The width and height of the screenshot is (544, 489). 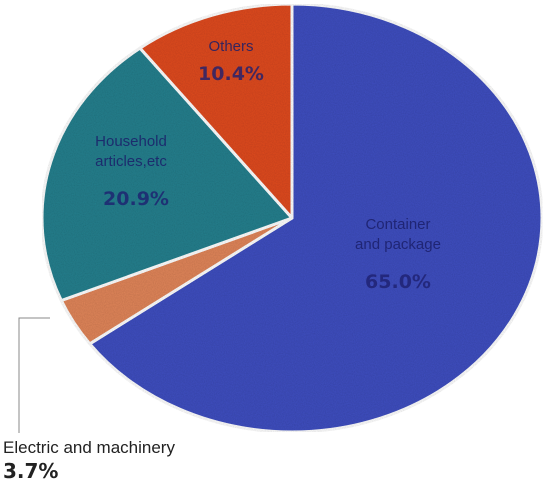 I want to click on electric-percent: 3.7%, so click(x=31, y=471).